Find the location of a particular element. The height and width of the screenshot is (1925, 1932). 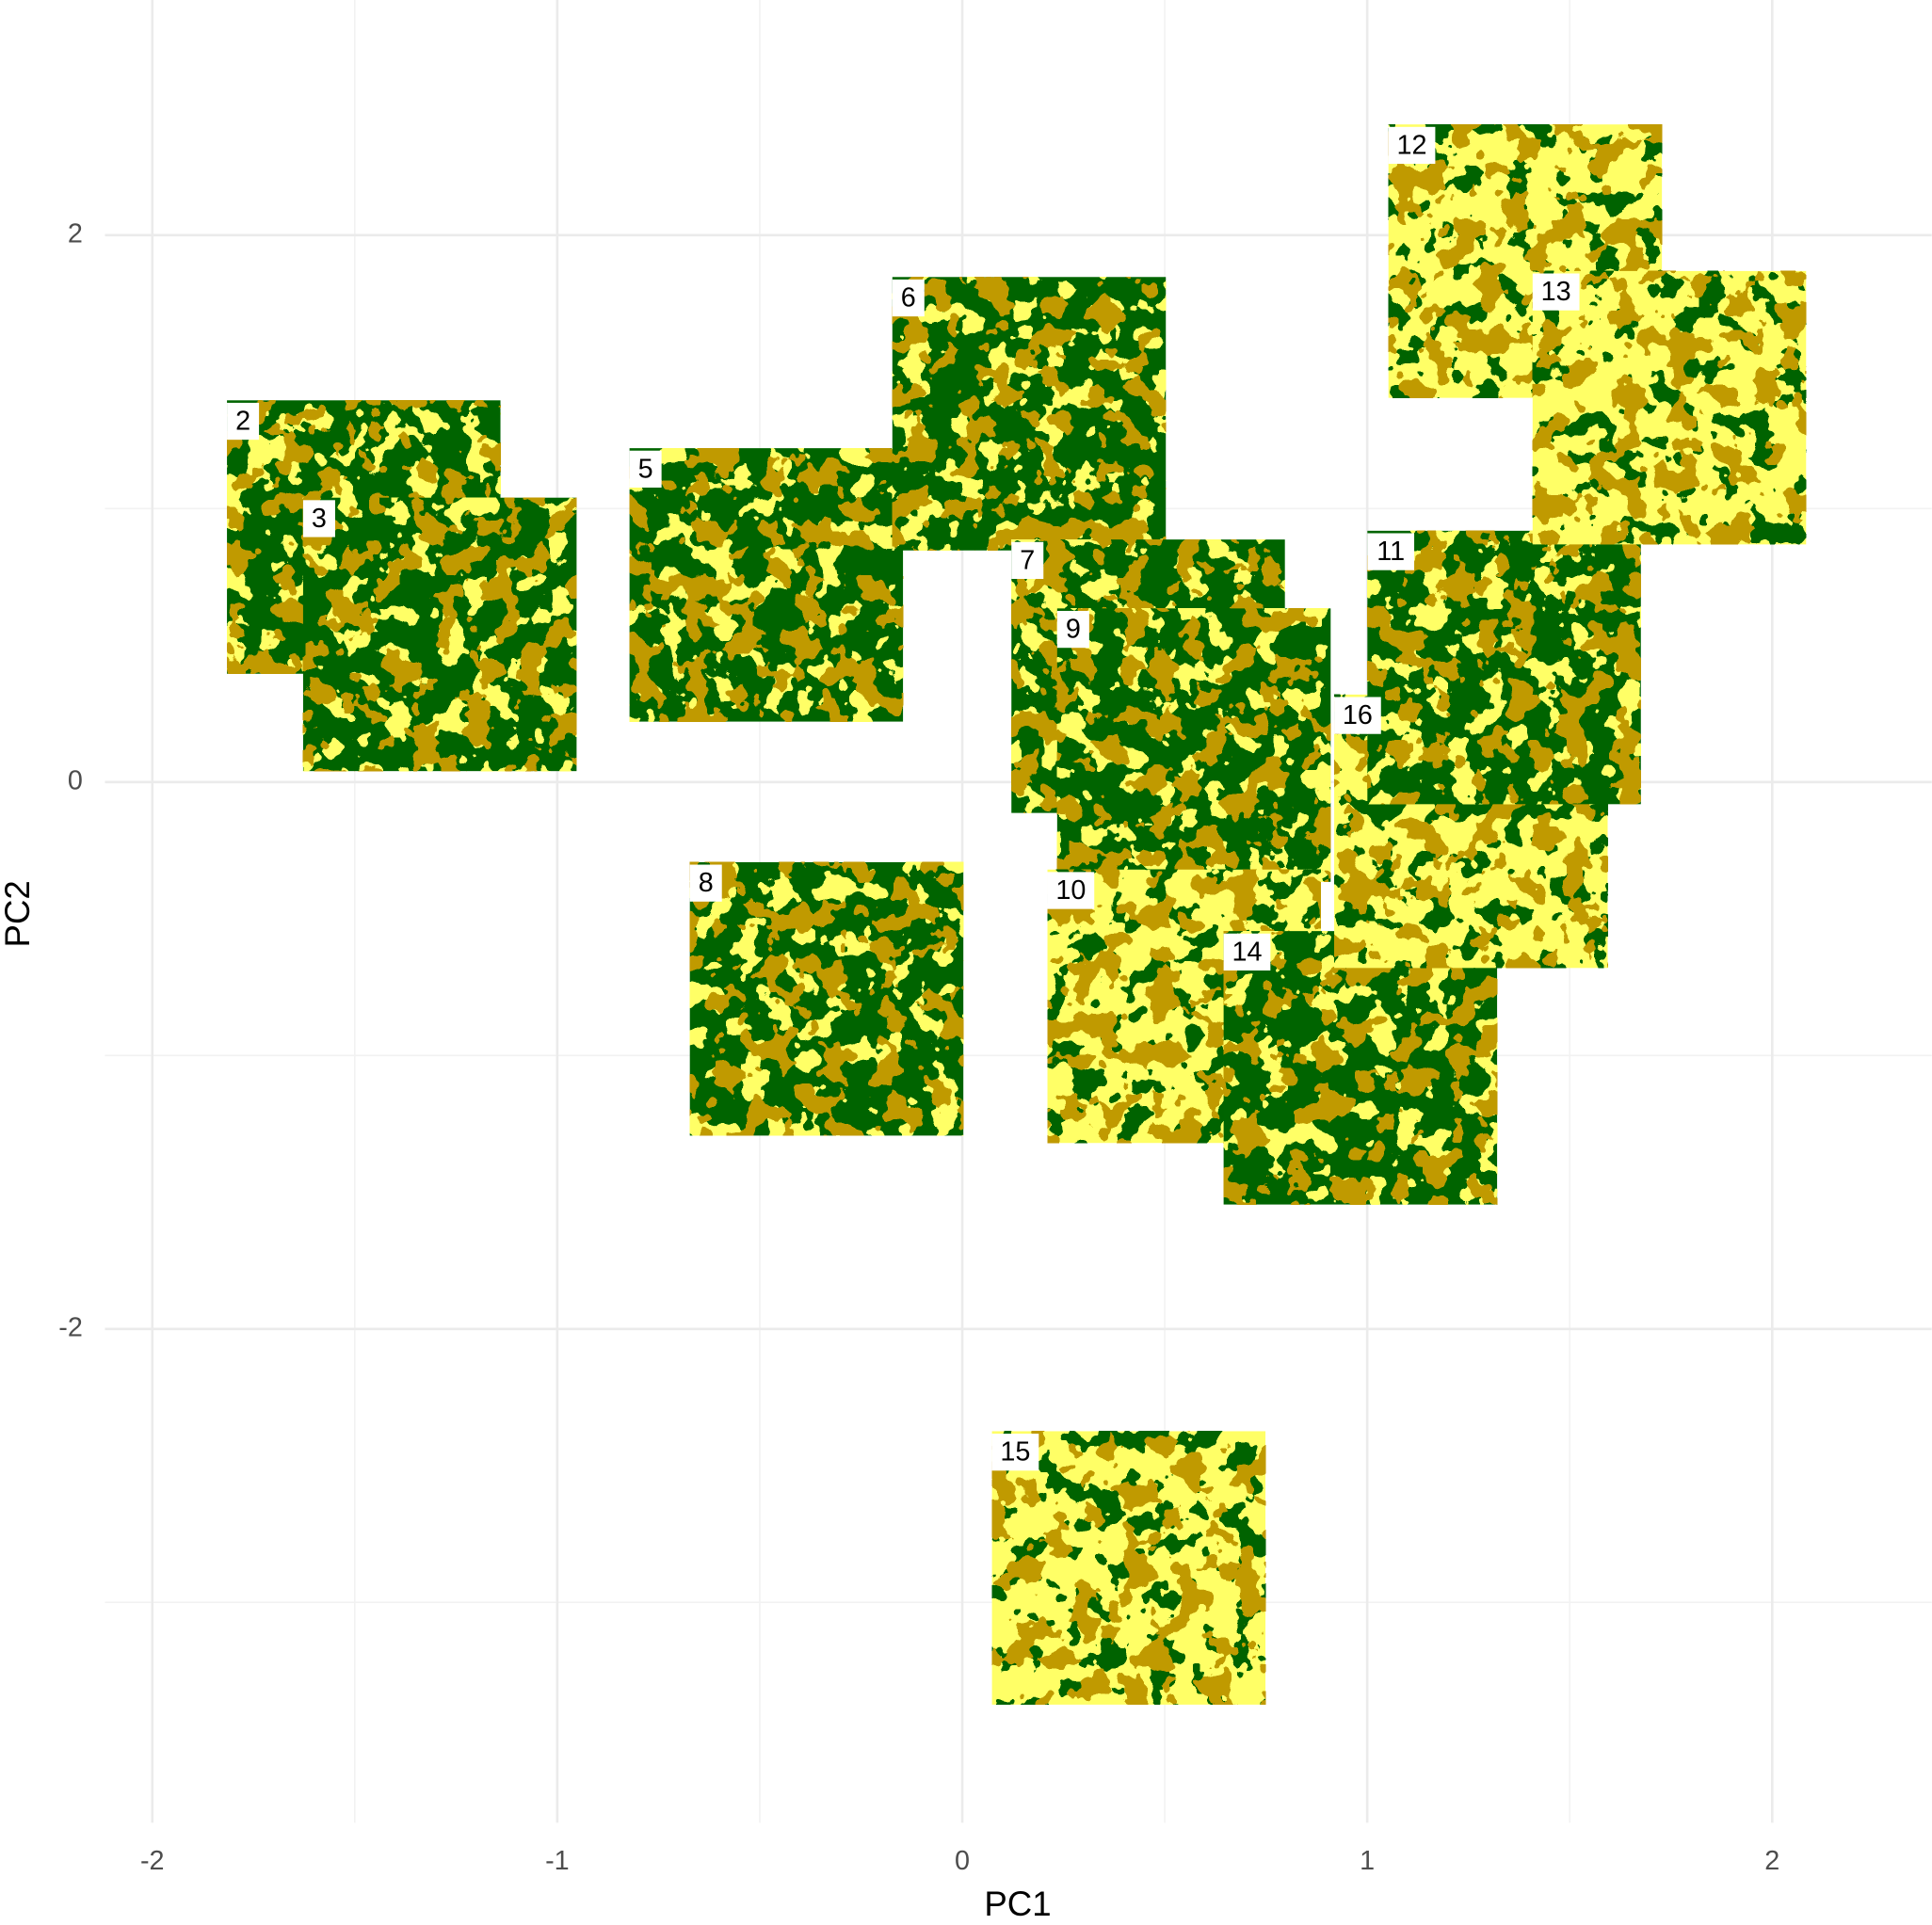

point-label: 13 is located at coordinates (1556, 292).